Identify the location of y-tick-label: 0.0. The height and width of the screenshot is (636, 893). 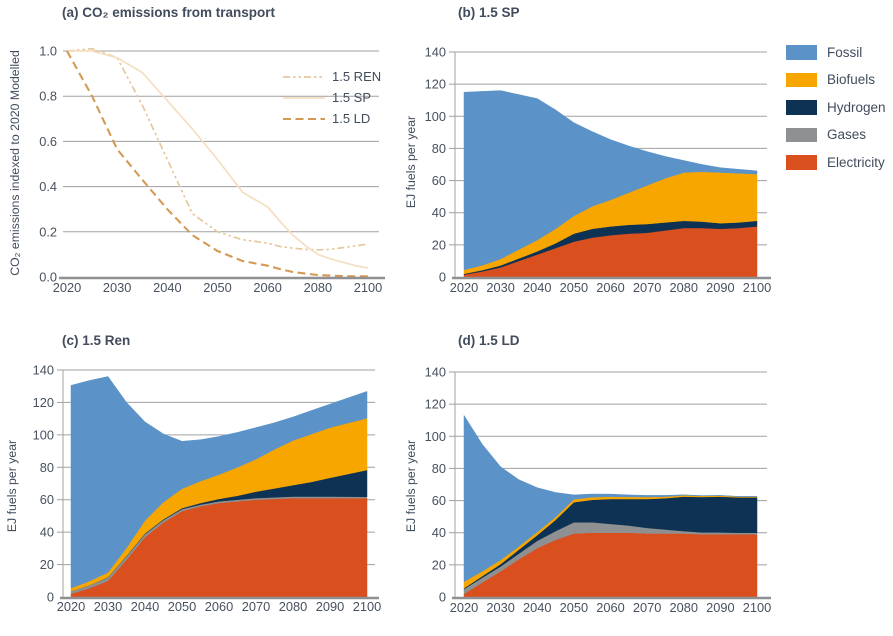
(48, 277).